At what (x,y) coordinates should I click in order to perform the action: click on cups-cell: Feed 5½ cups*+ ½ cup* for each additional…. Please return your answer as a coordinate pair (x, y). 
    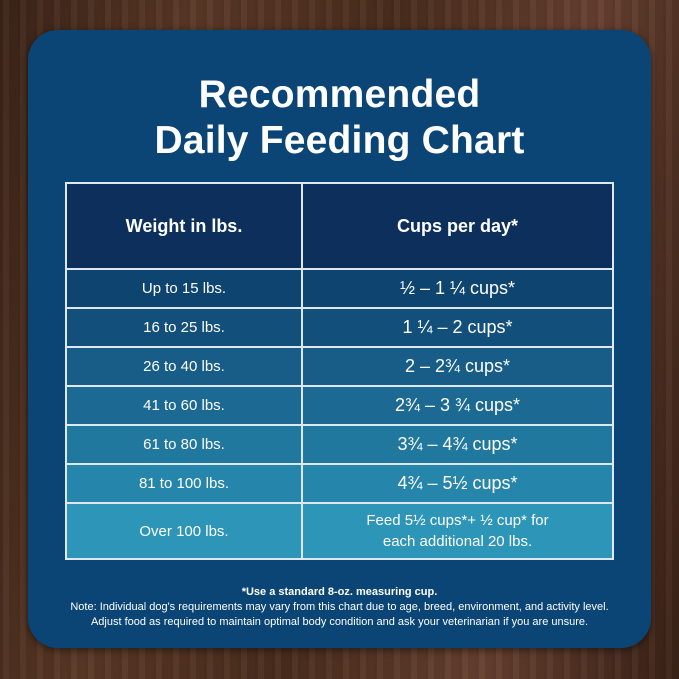
    Looking at the image, I should click on (457, 531).